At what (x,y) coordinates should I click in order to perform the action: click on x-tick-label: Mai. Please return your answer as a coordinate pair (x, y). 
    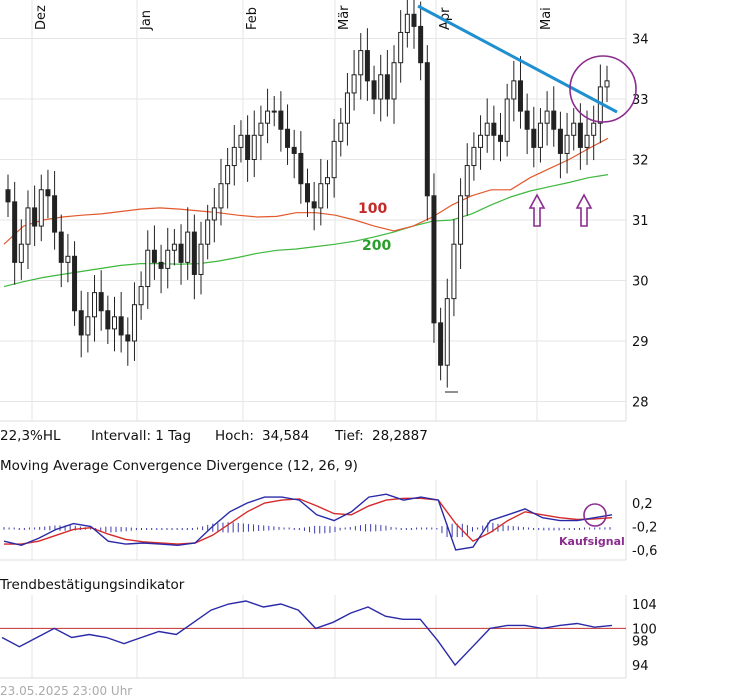
    Looking at the image, I should click on (546, 18).